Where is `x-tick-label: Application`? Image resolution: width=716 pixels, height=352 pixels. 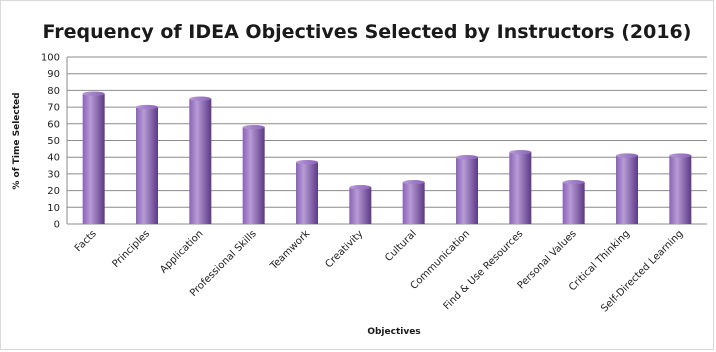
x-tick-label: Application is located at coordinates (181, 251).